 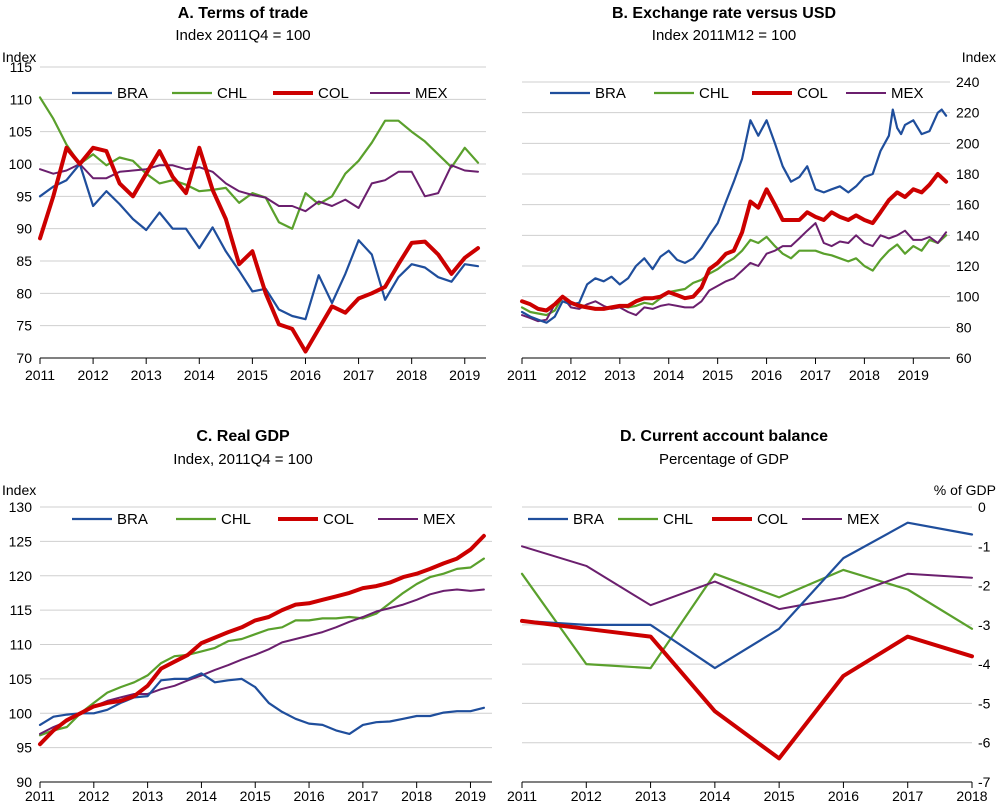 What do you see at coordinates (21, 541) in the screenshot?
I see `y-tick-label: 125` at bounding box center [21, 541].